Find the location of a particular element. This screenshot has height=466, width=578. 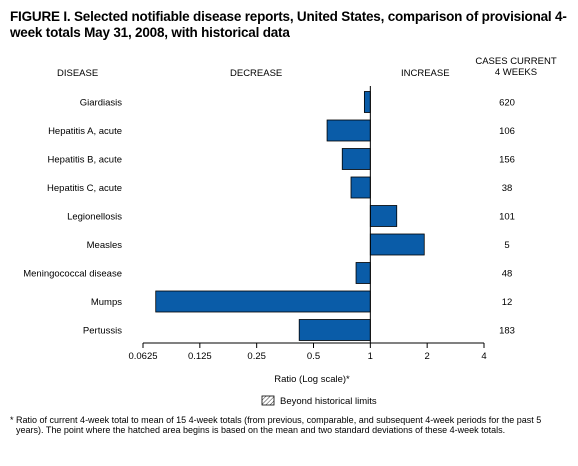

case-count: 5 is located at coordinates (506, 245).